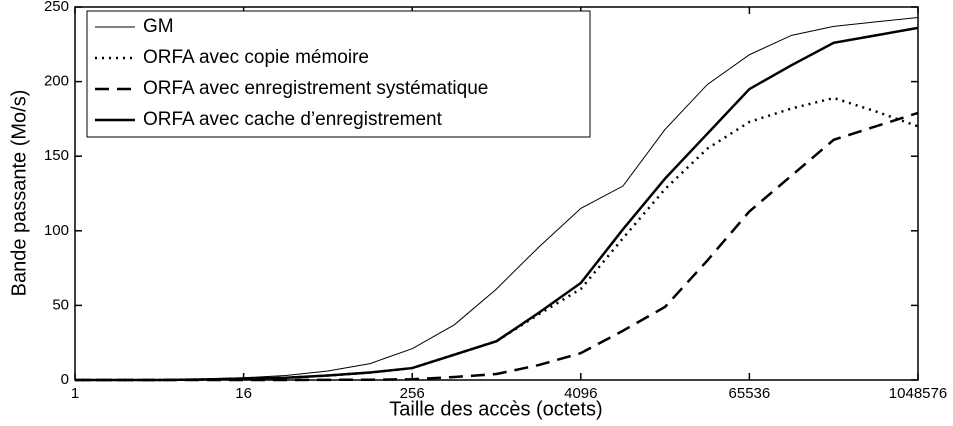 The height and width of the screenshot is (426, 953). I want to click on y-tick-label: 200, so click(56, 81).